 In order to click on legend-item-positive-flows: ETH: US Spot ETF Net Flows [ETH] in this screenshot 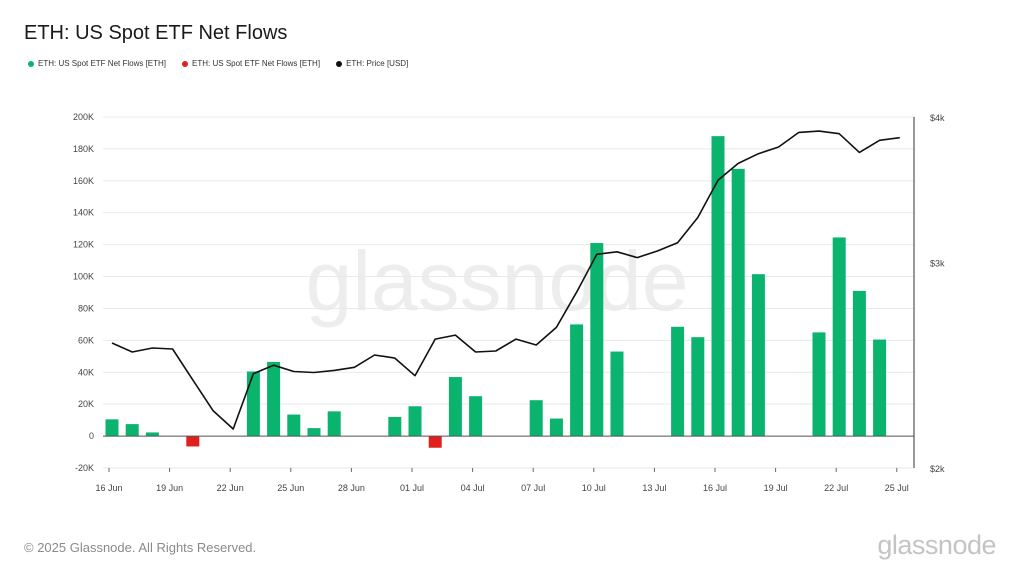, I will do `click(97, 63)`.